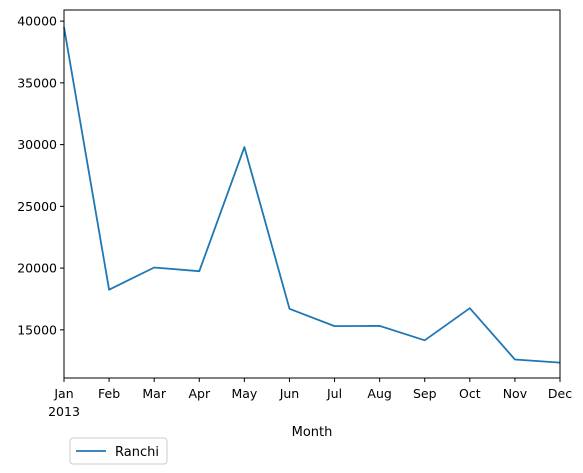 Image resolution: width=583 pixels, height=473 pixels. What do you see at coordinates (515, 393) in the screenshot?
I see `x-tick-label: Nov` at bounding box center [515, 393].